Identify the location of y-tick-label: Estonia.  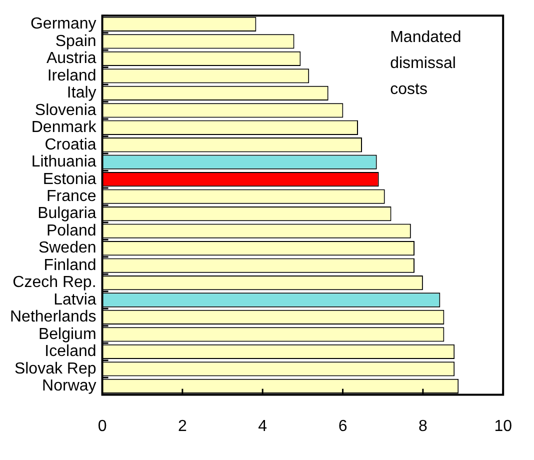
(69, 179).